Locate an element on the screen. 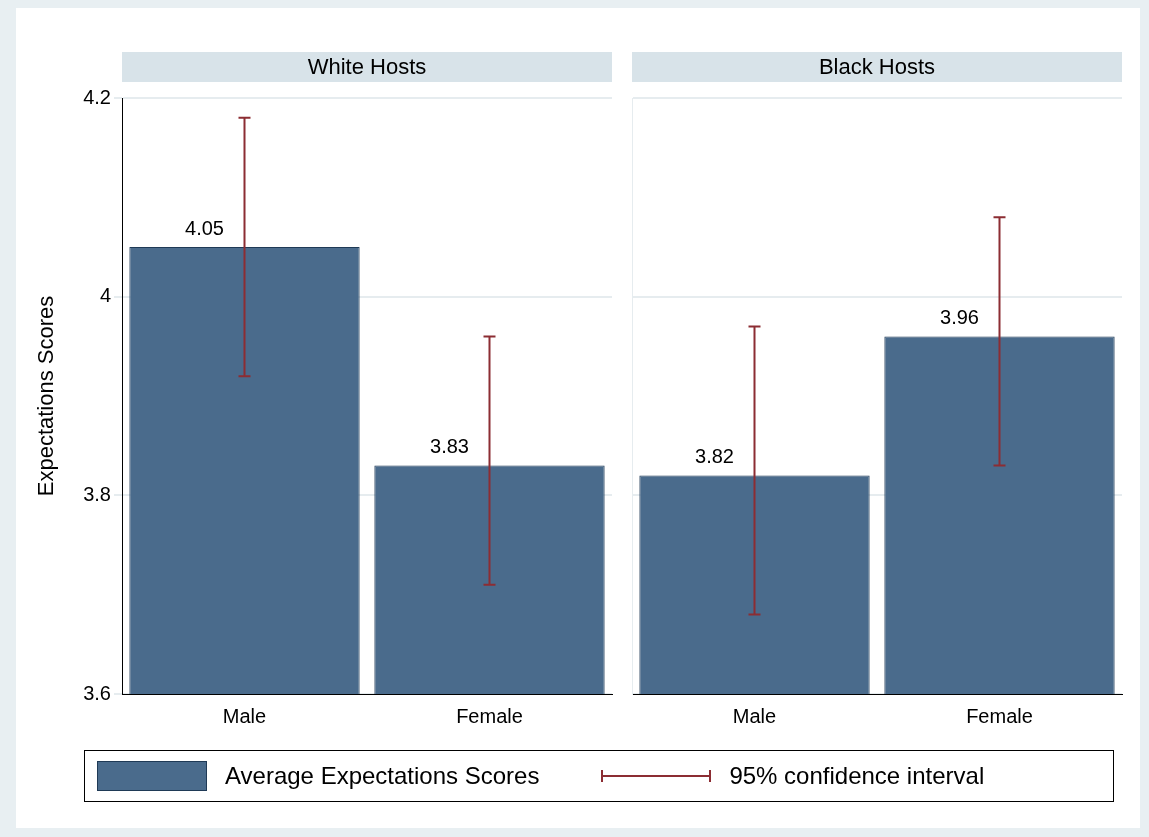 The image size is (1149, 837). y-tick-label: 4 is located at coordinates (105, 295).